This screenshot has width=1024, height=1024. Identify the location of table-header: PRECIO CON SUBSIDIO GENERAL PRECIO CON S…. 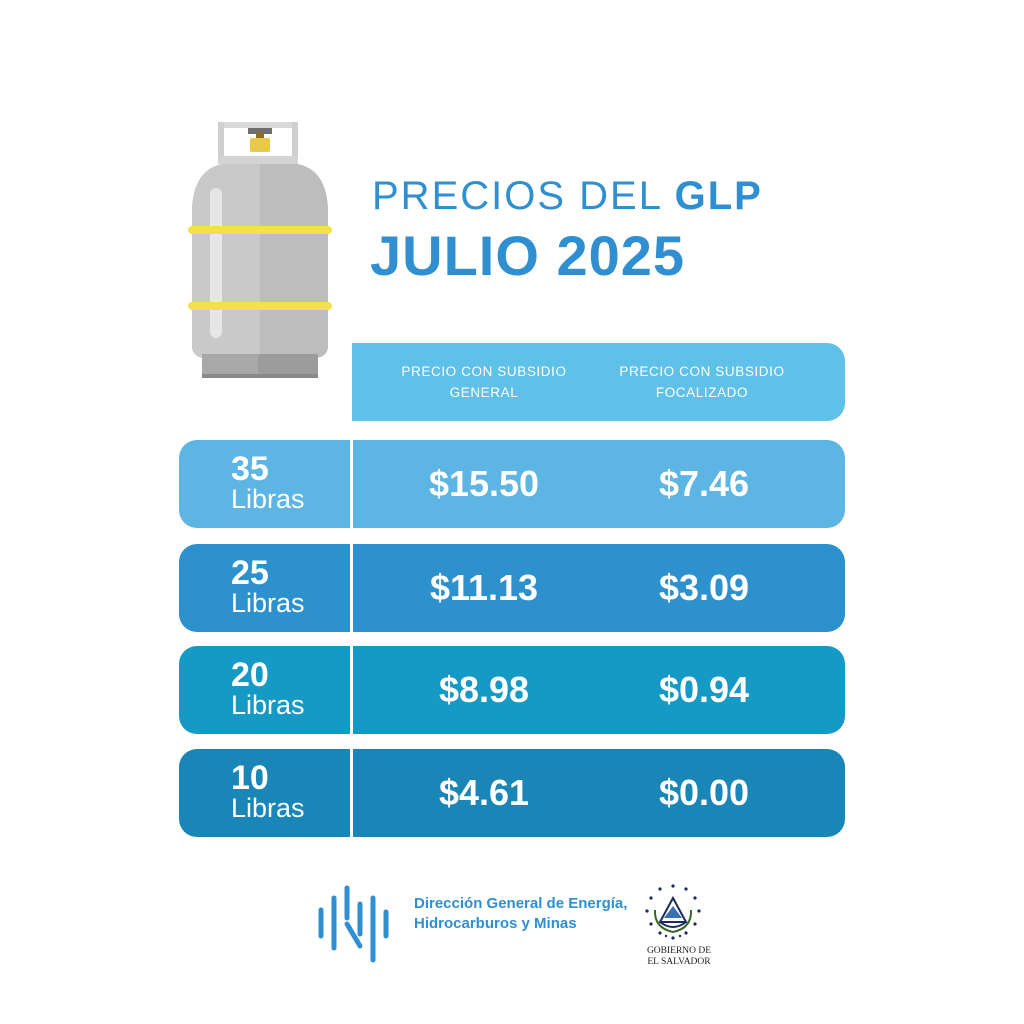
(598, 382).